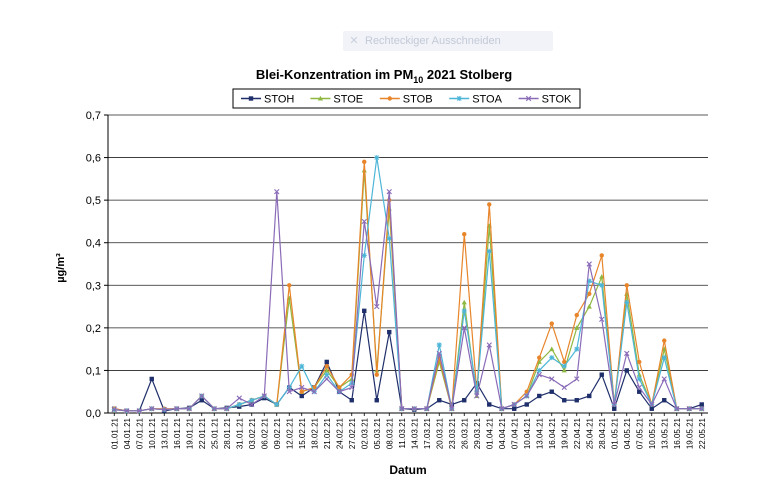 This screenshot has width=768, height=489. What do you see at coordinates (139, 433) in the screenshot?
I see `x-tick-label: 07.01.21` at bounding box center [139, 433].